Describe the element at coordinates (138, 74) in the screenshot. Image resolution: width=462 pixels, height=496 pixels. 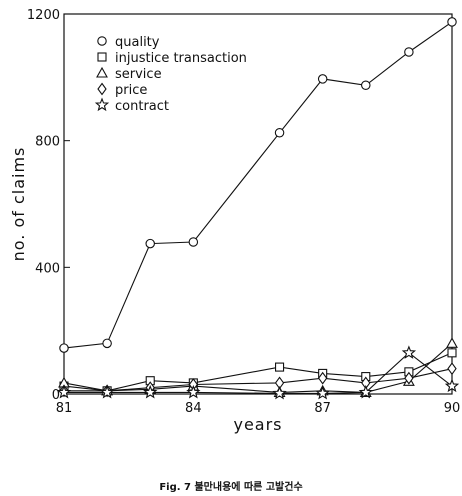
I see `legend-label: service` at that location.